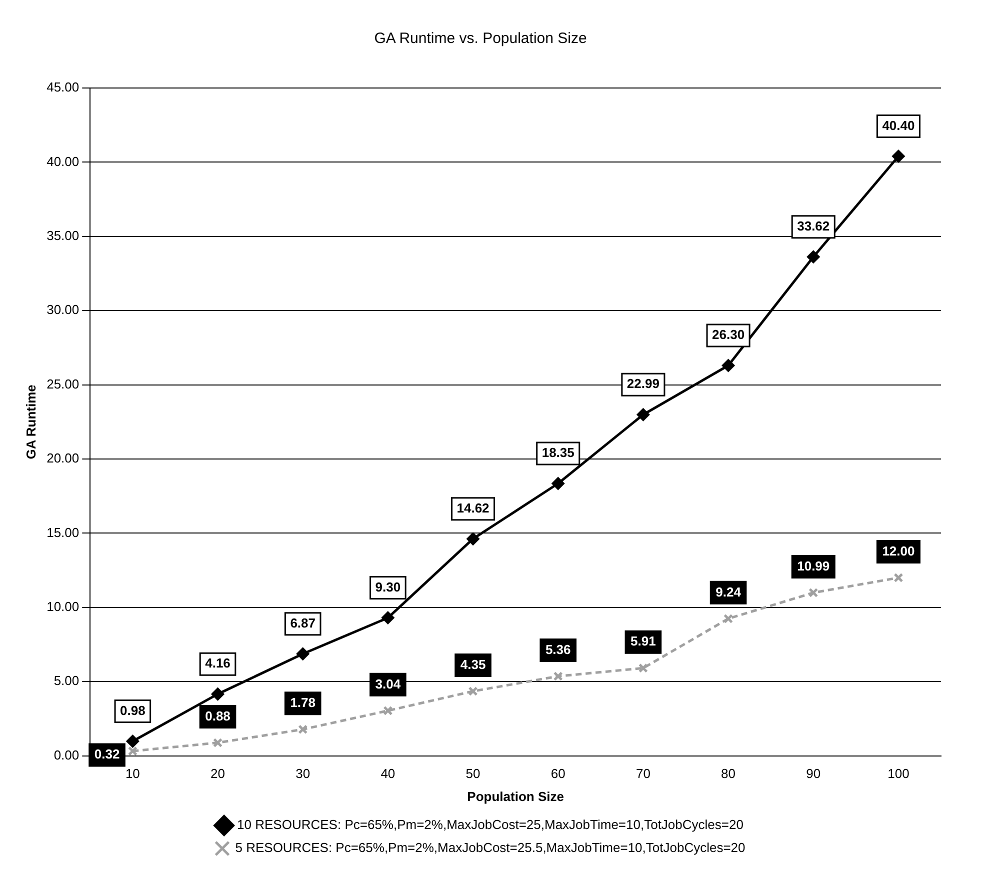 This screenshot has width=981, height=875. Describe the element at coordinates (490, 824) in the screenshot. I see `legend-label: 10 RESOURCES: Pc=65%,Pm=2%,MaxJobCost=25,MaxJobTime=10,TotJobCycles=20` at that location.